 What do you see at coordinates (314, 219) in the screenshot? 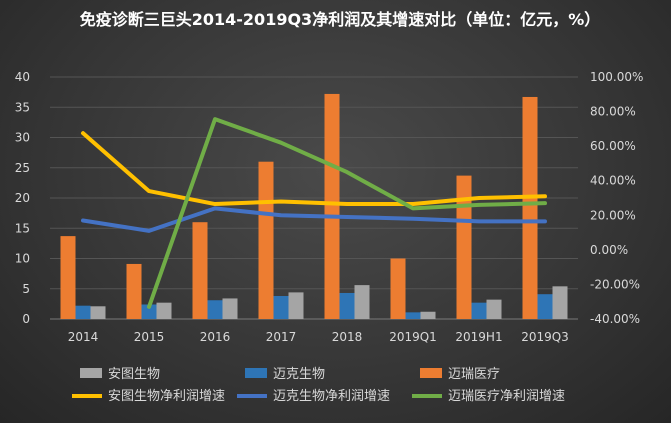
I see `line-迈克生物净利润增速` at bounding box center [314, 219].